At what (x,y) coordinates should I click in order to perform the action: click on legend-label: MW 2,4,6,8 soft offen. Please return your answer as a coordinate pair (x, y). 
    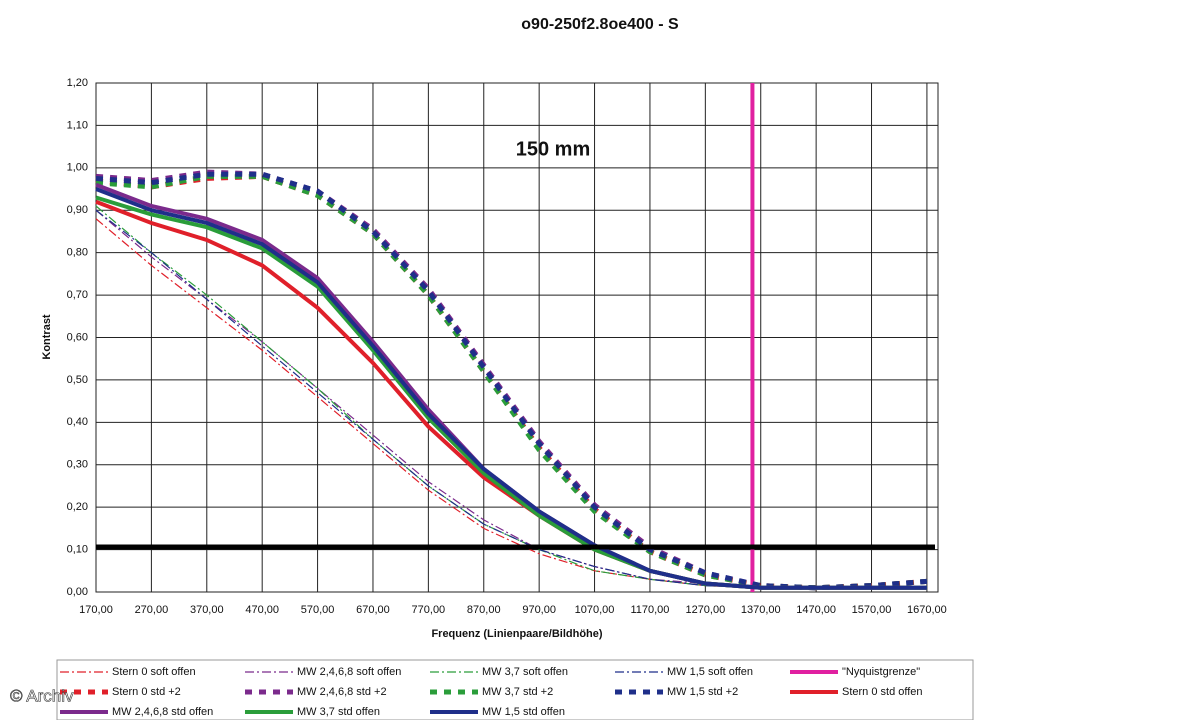
    Looking at the image, I should click on (349, 672).